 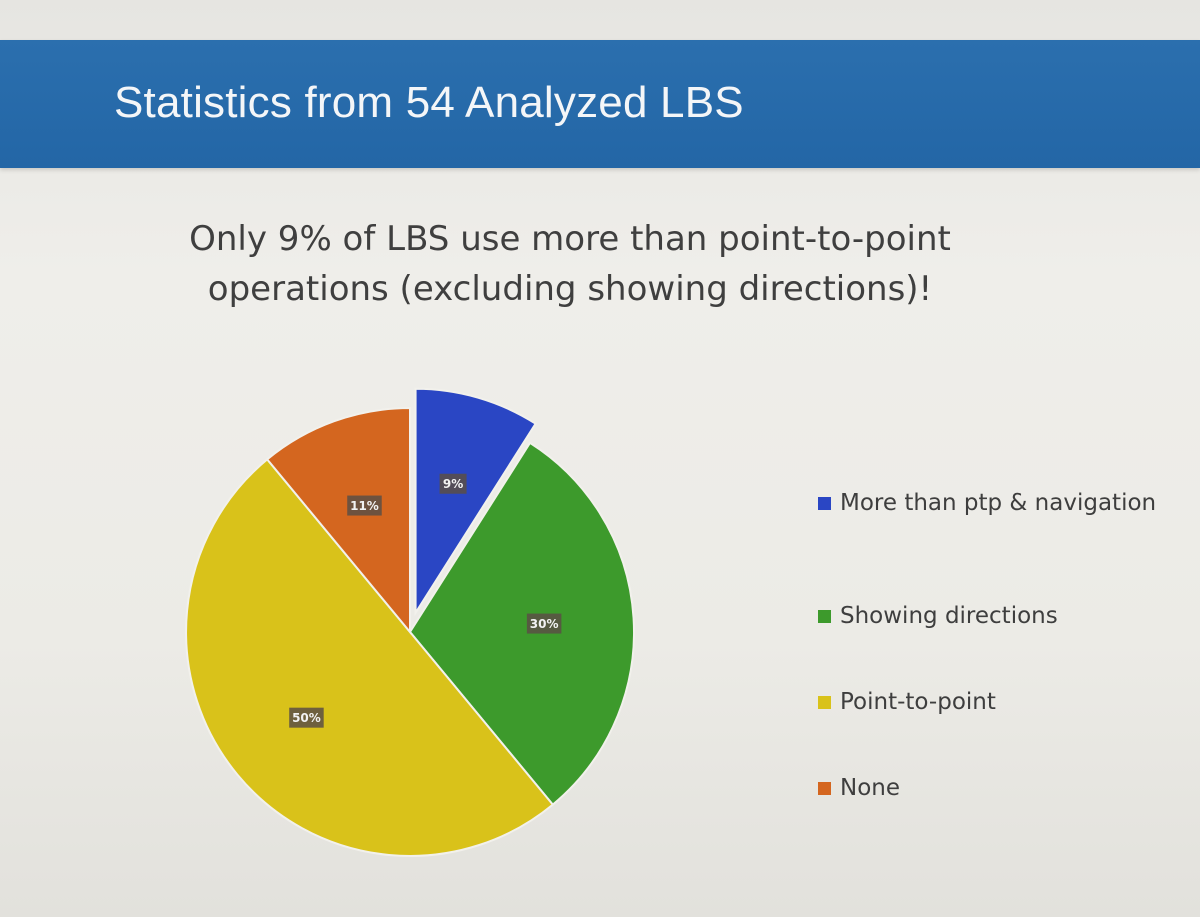 I want to click on legend-item-1: More than ptp & navigation, so click(x=987, y=503).